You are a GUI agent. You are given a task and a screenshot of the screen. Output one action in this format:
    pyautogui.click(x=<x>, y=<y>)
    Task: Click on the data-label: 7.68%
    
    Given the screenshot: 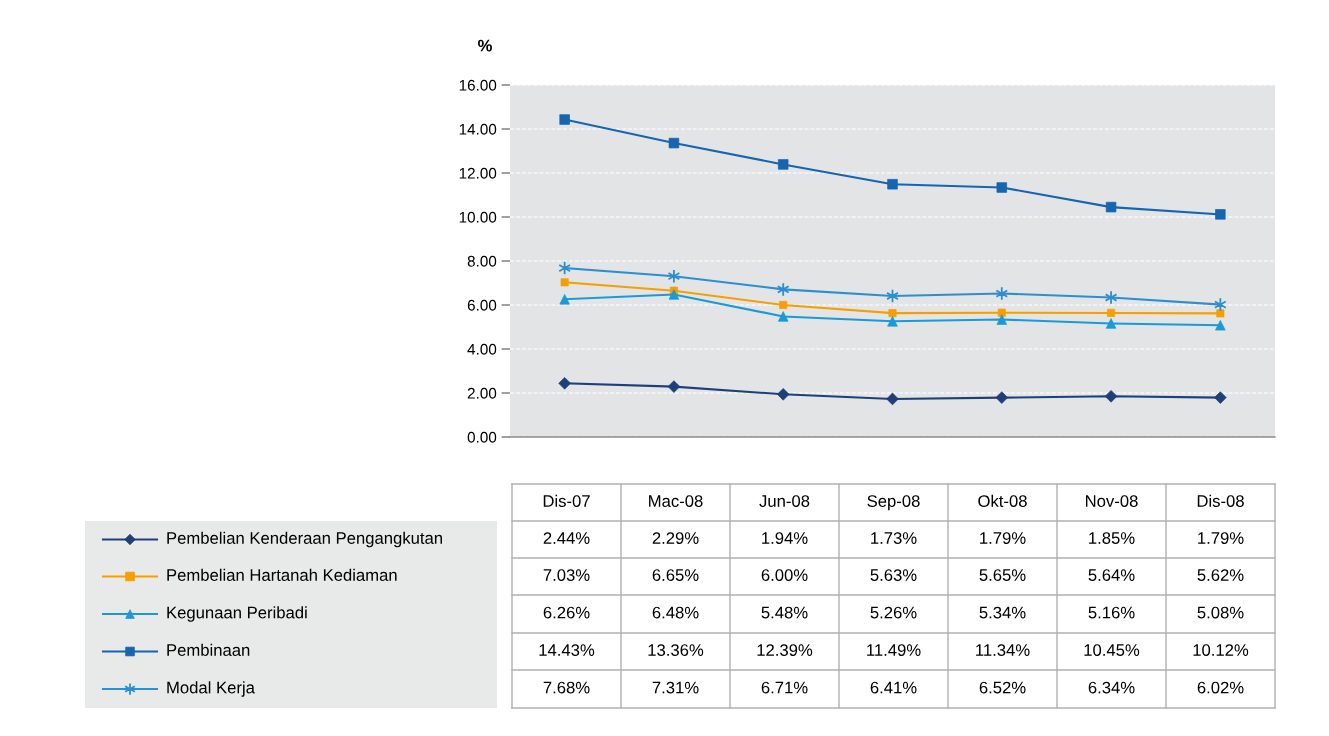 What is the action you would take?
    pyautogui.click(x=566, y=687)
    